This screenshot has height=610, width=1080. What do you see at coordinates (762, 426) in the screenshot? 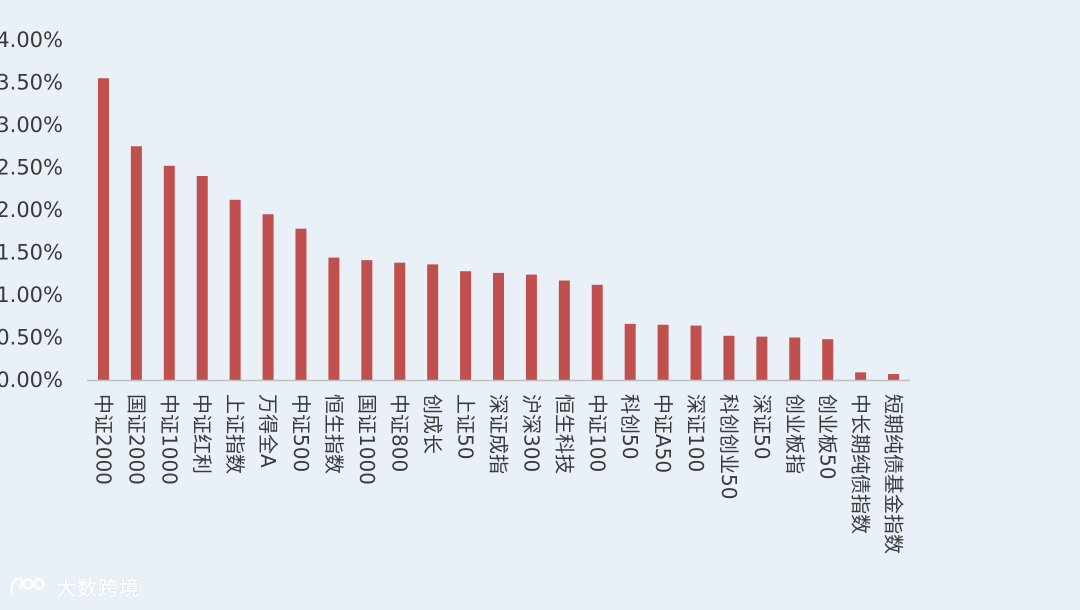
I see `x-category-label: 深证50` at bounding box center [762, 426].